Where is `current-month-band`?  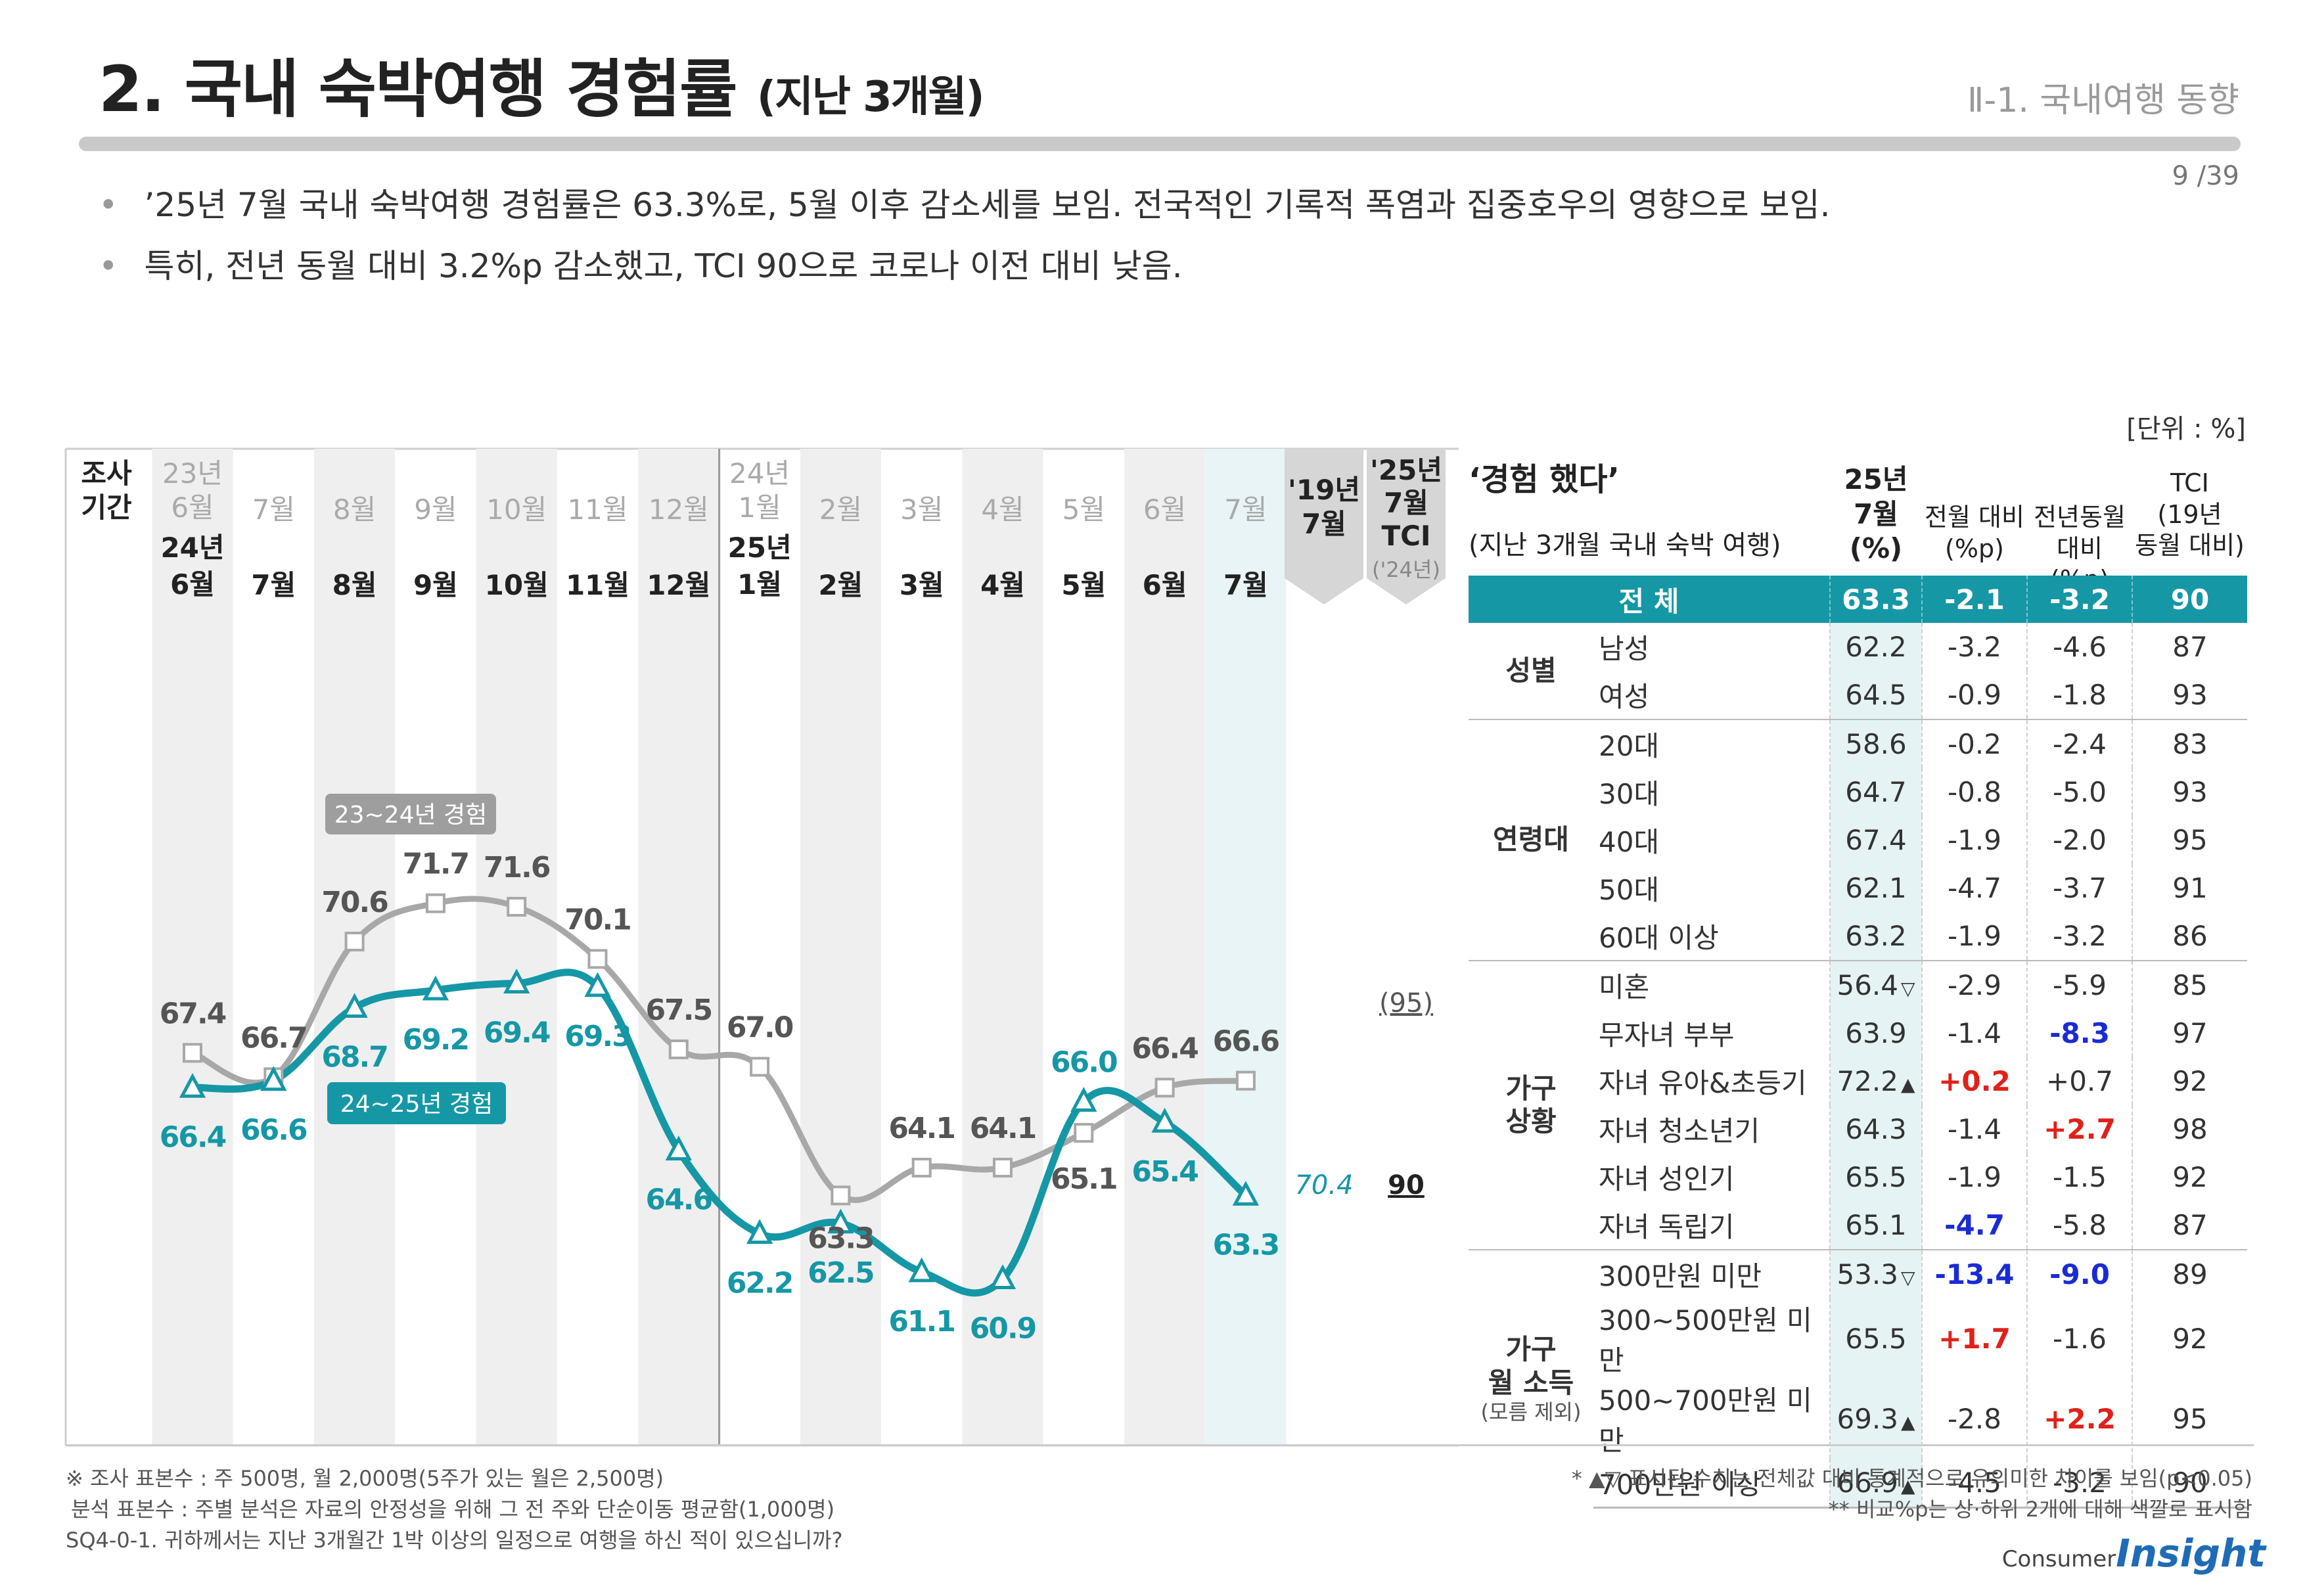 current-month-band is located at coordinates (1246, 947).